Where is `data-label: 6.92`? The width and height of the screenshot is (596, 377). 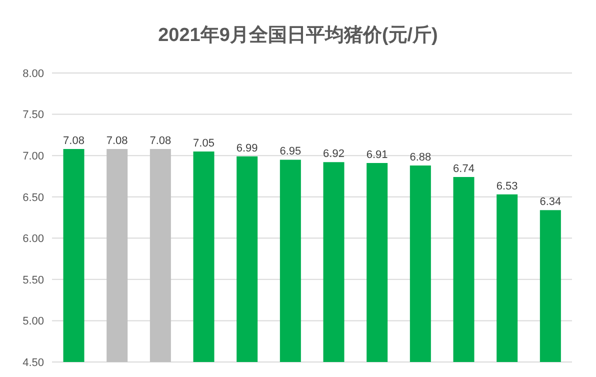
data-label: 6.92 is located at coordinates (333, 154).